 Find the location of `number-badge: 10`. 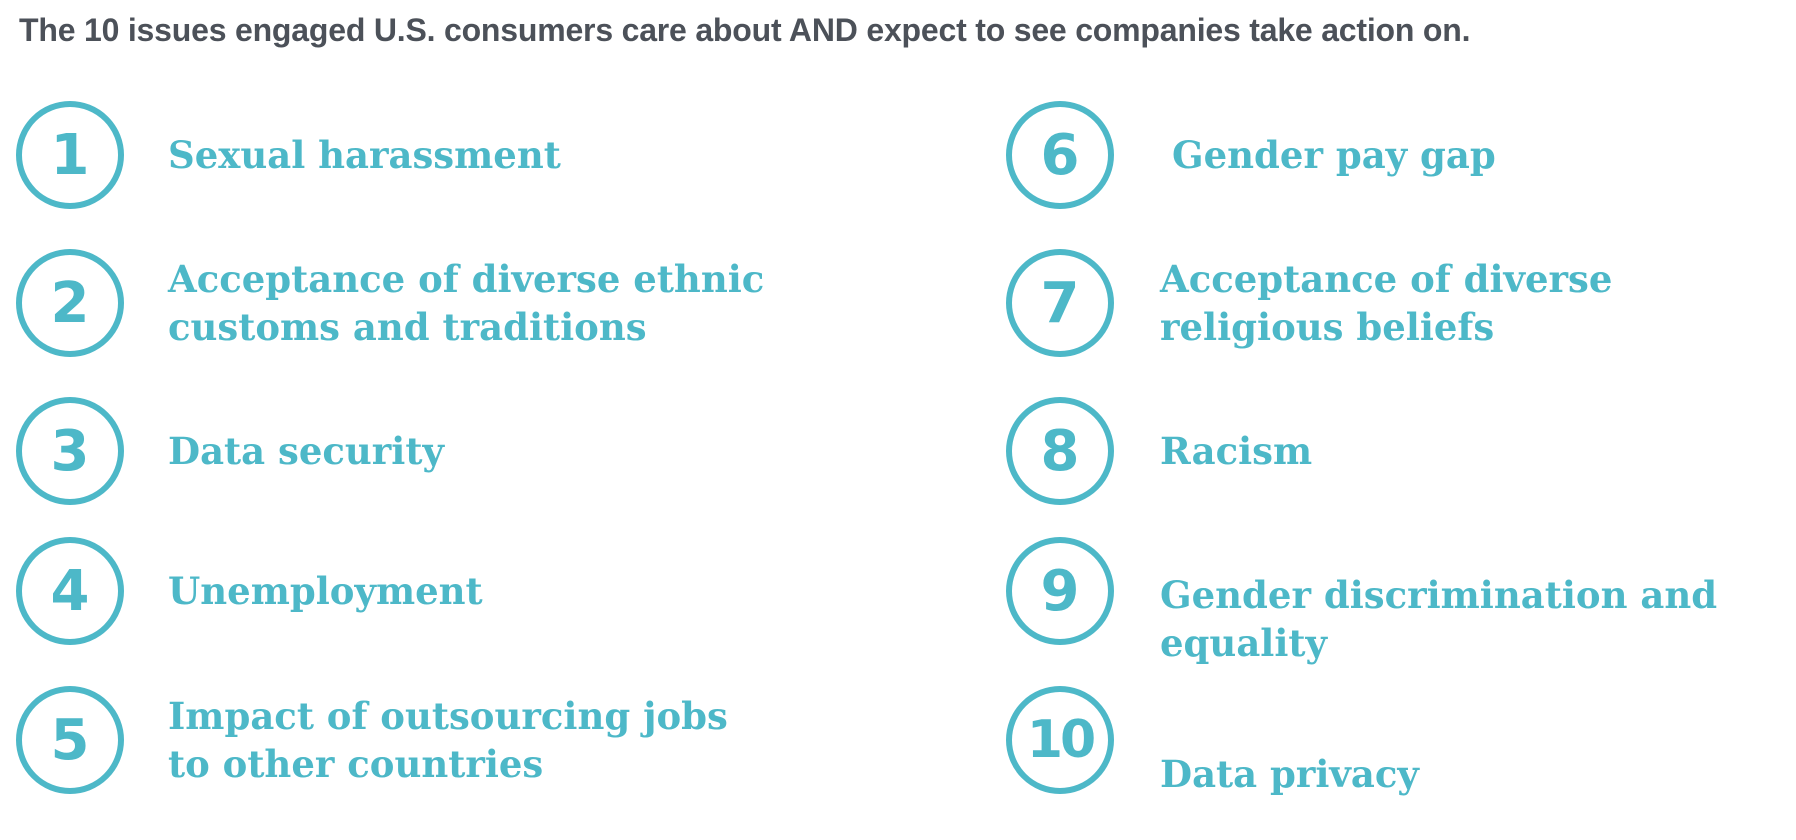

number-badge: 10 is located at coordinates (1060, 740).